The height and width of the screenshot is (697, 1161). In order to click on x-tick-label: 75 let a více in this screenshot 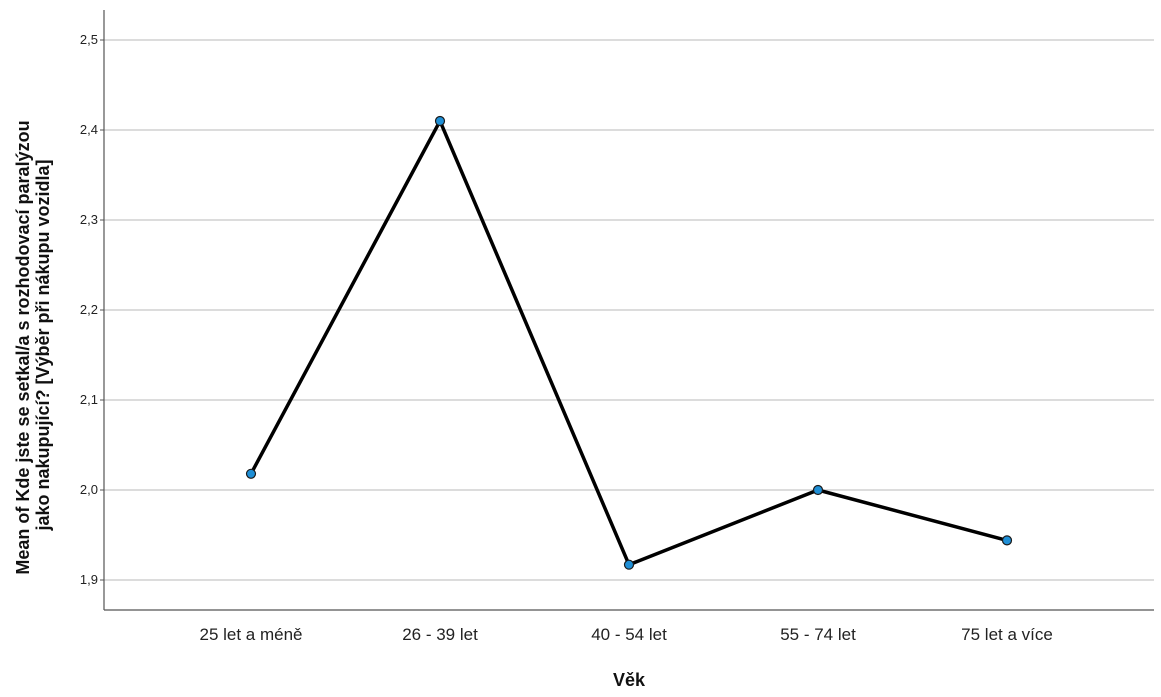, I will do `click(1007, 634)`.